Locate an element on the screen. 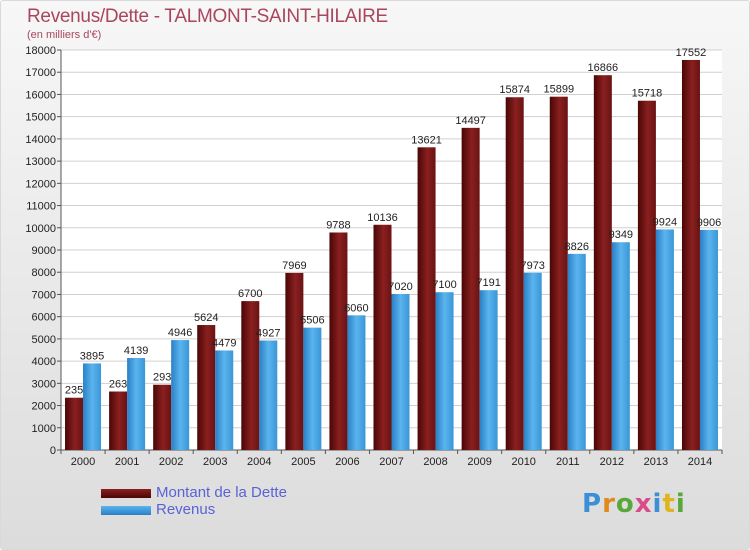 This screenshot has width=750, height=550. y-tick-label: 2000 is located at coordinates (44, 407).